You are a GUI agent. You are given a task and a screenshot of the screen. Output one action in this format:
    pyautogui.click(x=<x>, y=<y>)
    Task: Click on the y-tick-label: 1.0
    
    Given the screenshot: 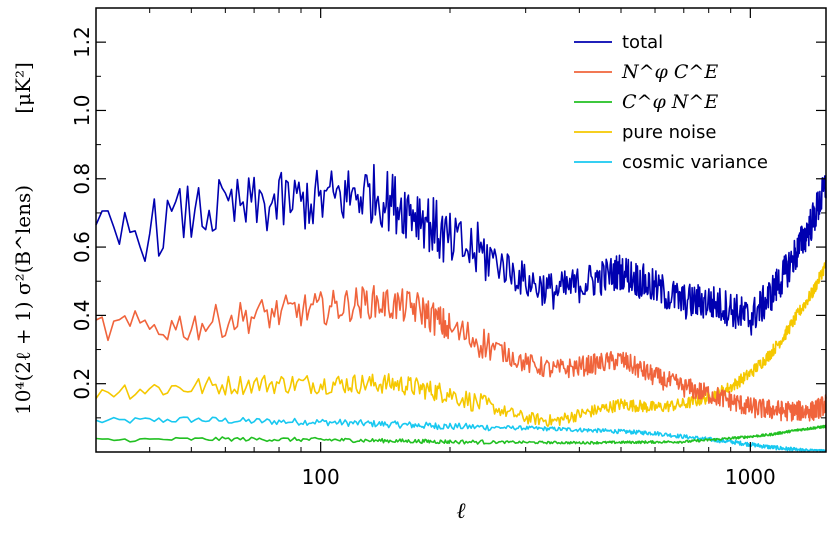 What is the action you would take?
    pyautogui.click(x=82, y=111)
    